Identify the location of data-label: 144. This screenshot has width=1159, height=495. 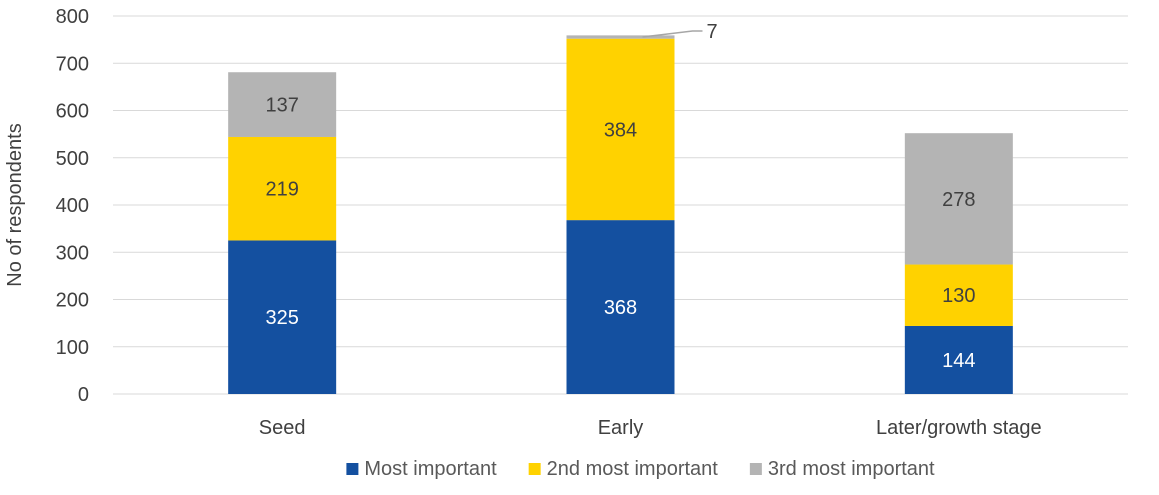
(958, 361).